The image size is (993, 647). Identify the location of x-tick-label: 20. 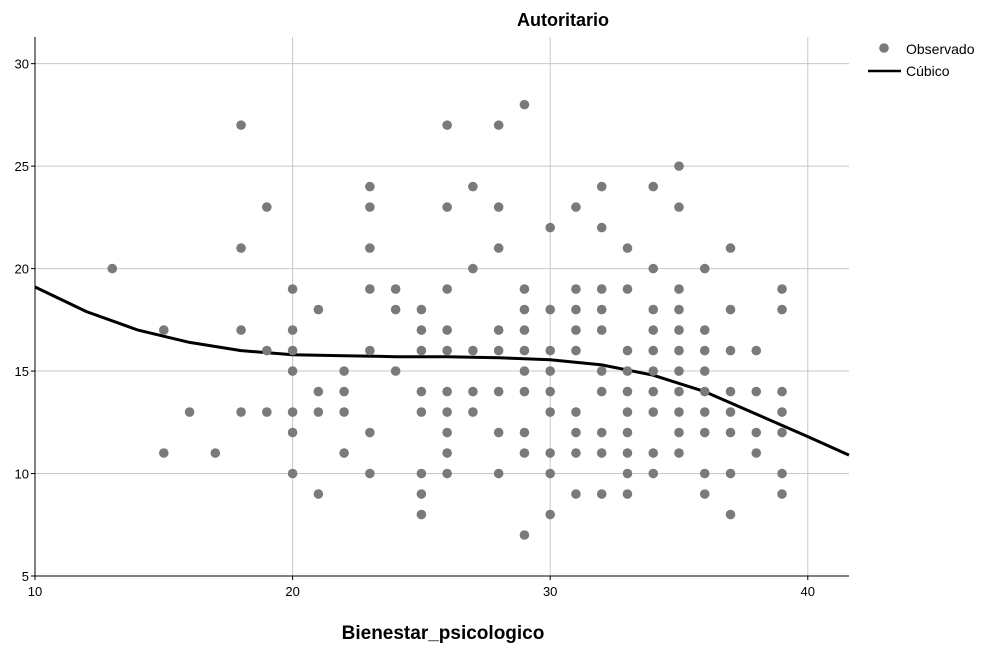
(292, 591).